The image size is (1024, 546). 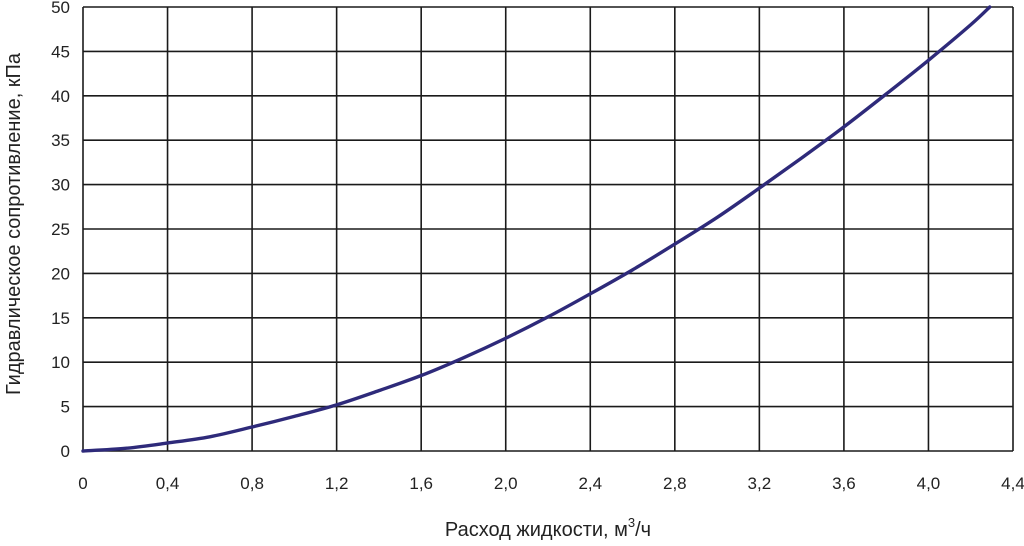 What do you see at coordinates (60, 96) in the screenshot?
I see `y-tick-label: 40` at bounding box center [60, 96].